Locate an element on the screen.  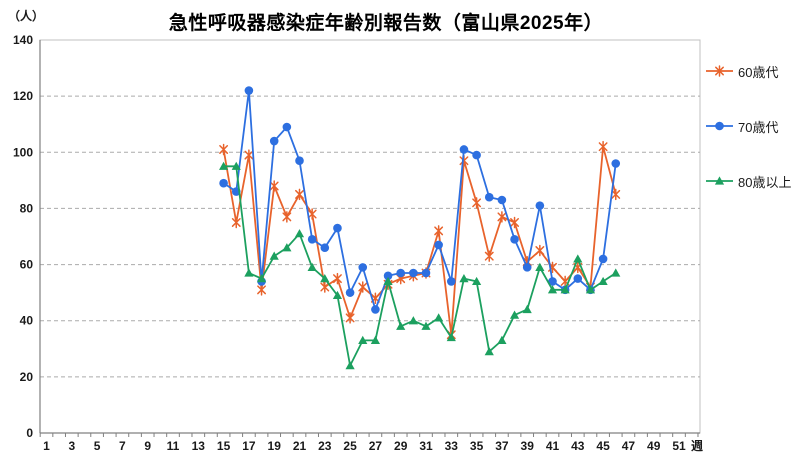
legend-label-80plus: 80歳以上 is located at coordinates (765, 182).